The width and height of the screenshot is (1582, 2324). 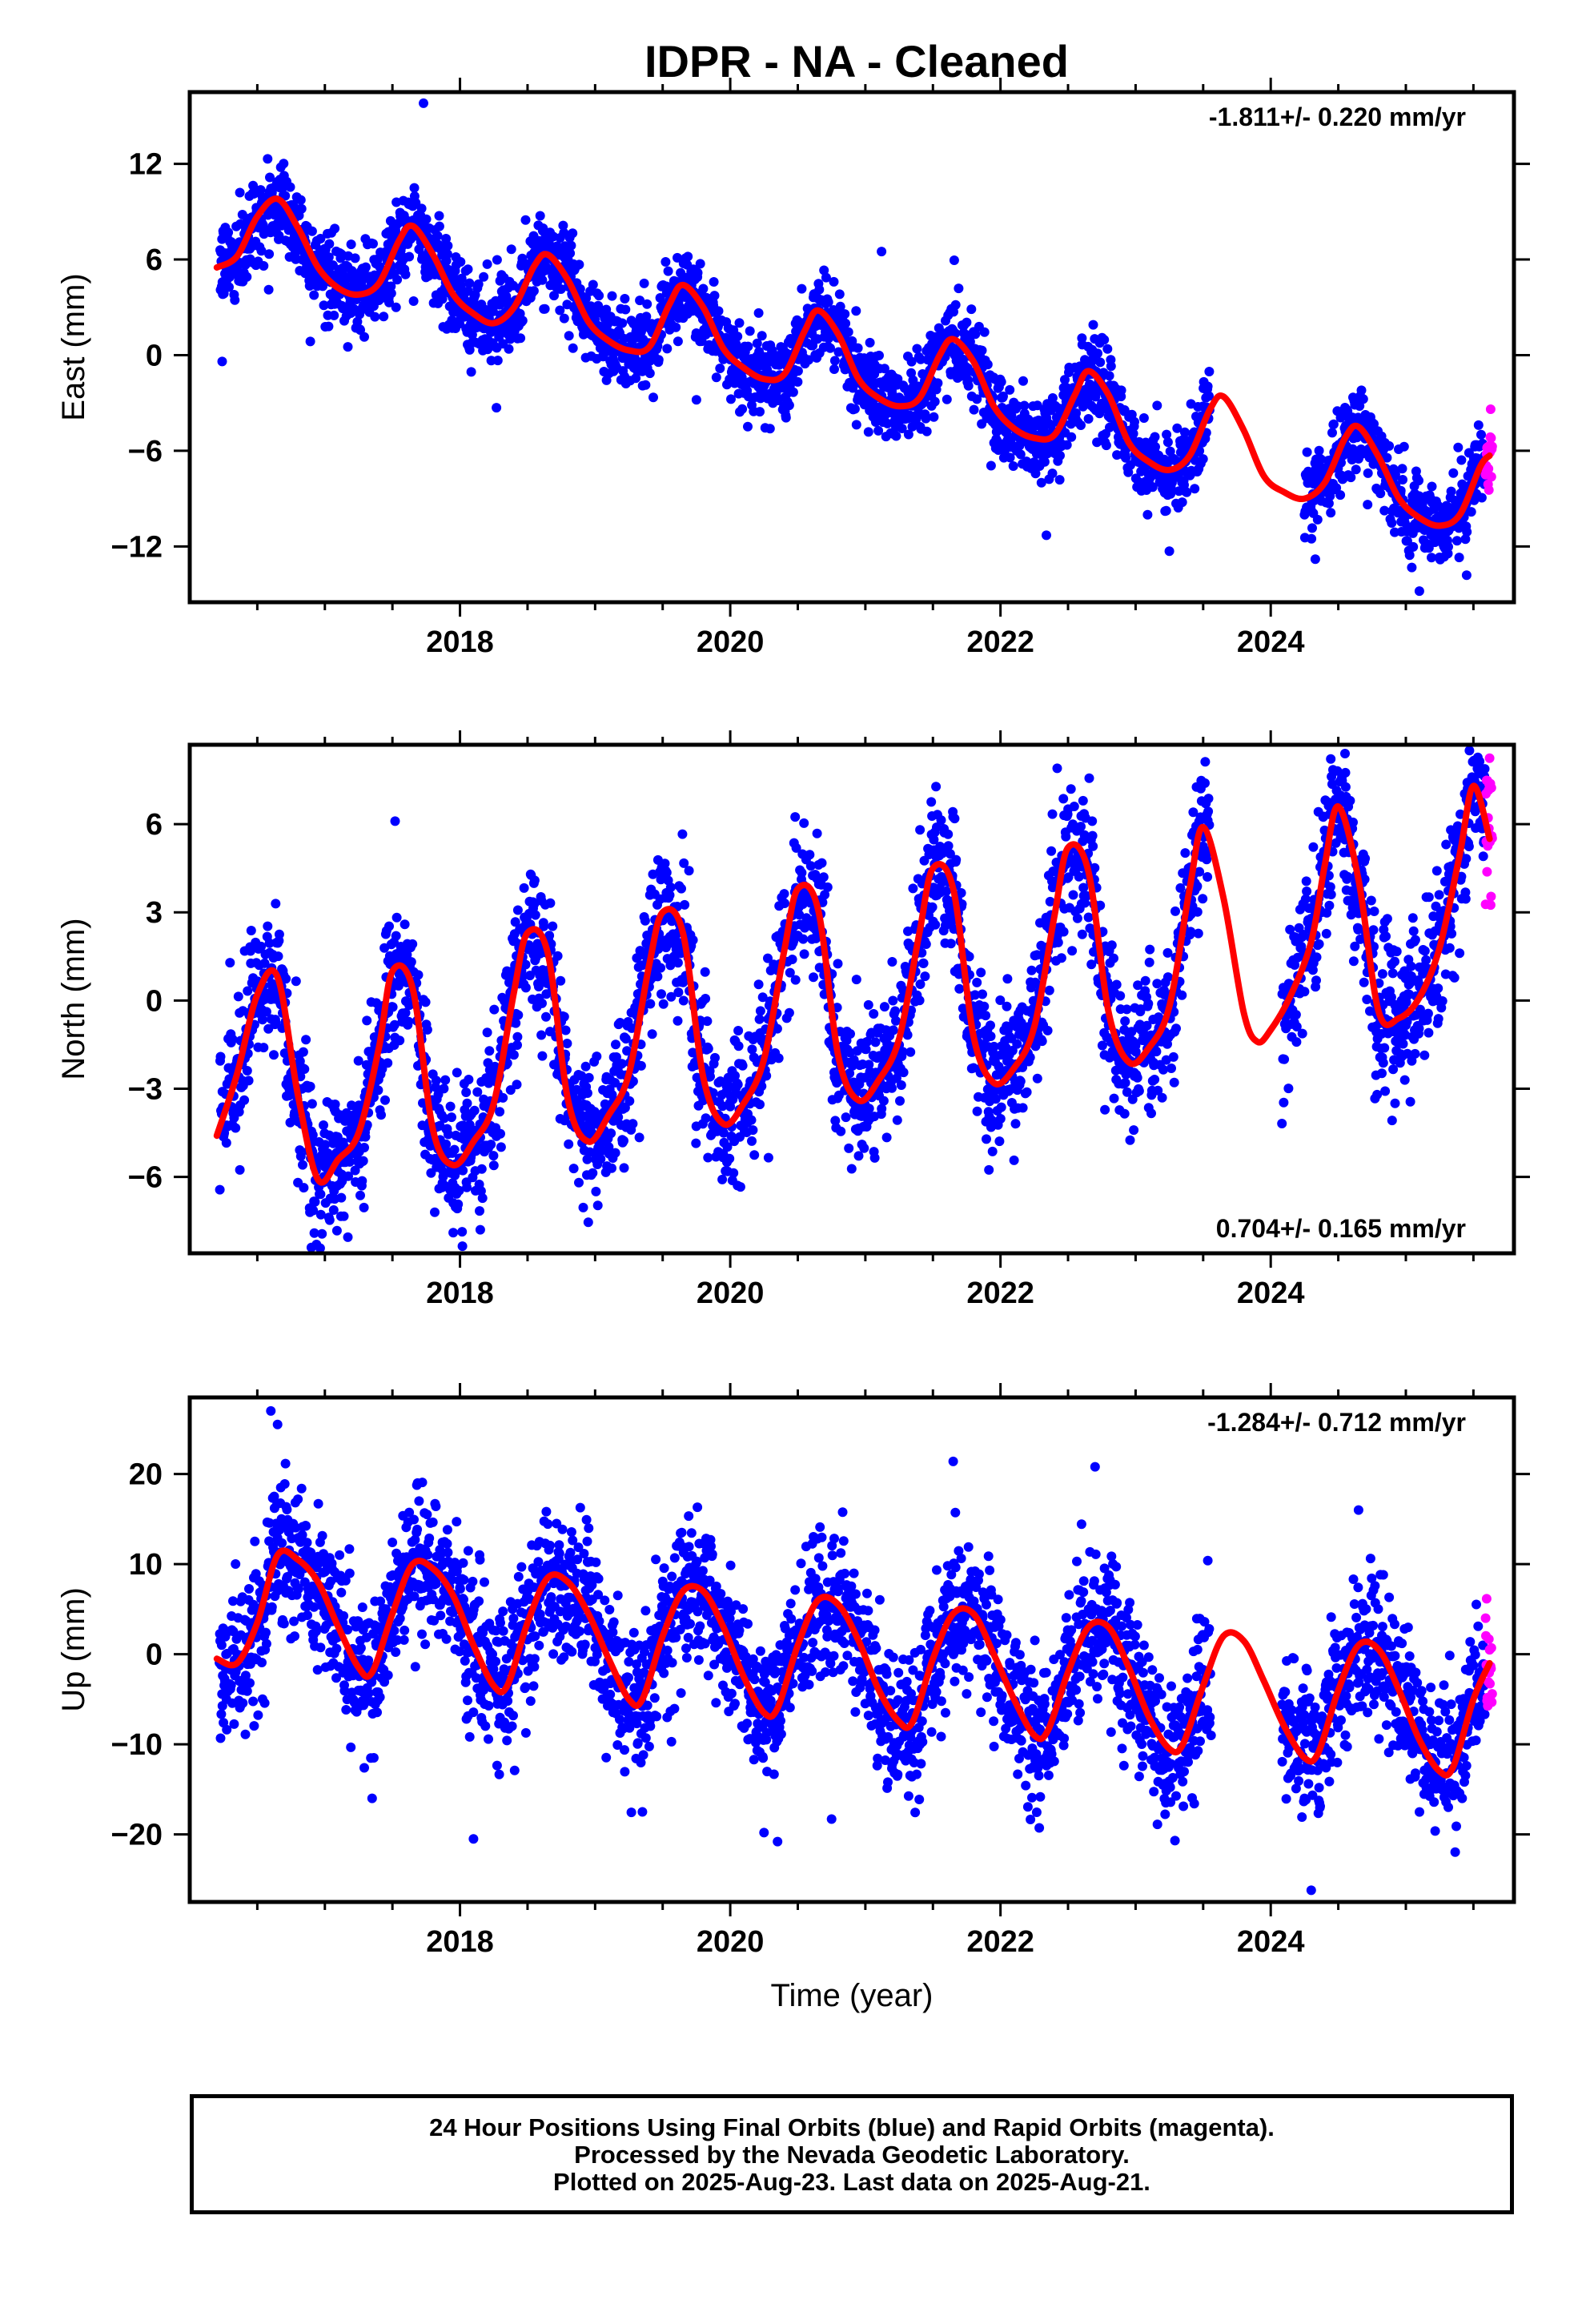 What do you see at coordinates (1000, 642) in the screenshot?
I see `x-tick-label: 2022` at bounding box center [1000, 642].